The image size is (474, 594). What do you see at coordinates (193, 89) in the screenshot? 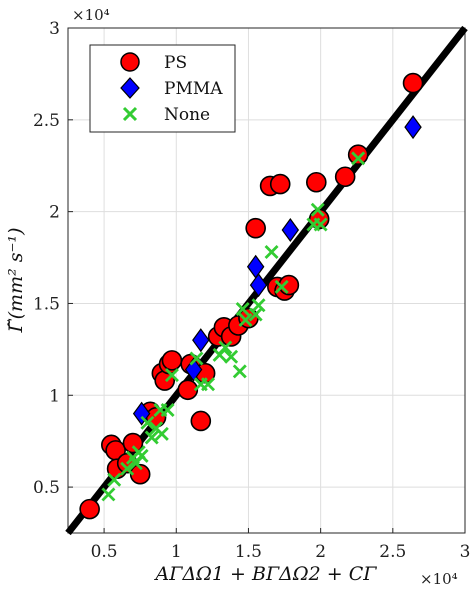
I see `legend-pmma-label: PMMA` at bounding box center [193, 89].